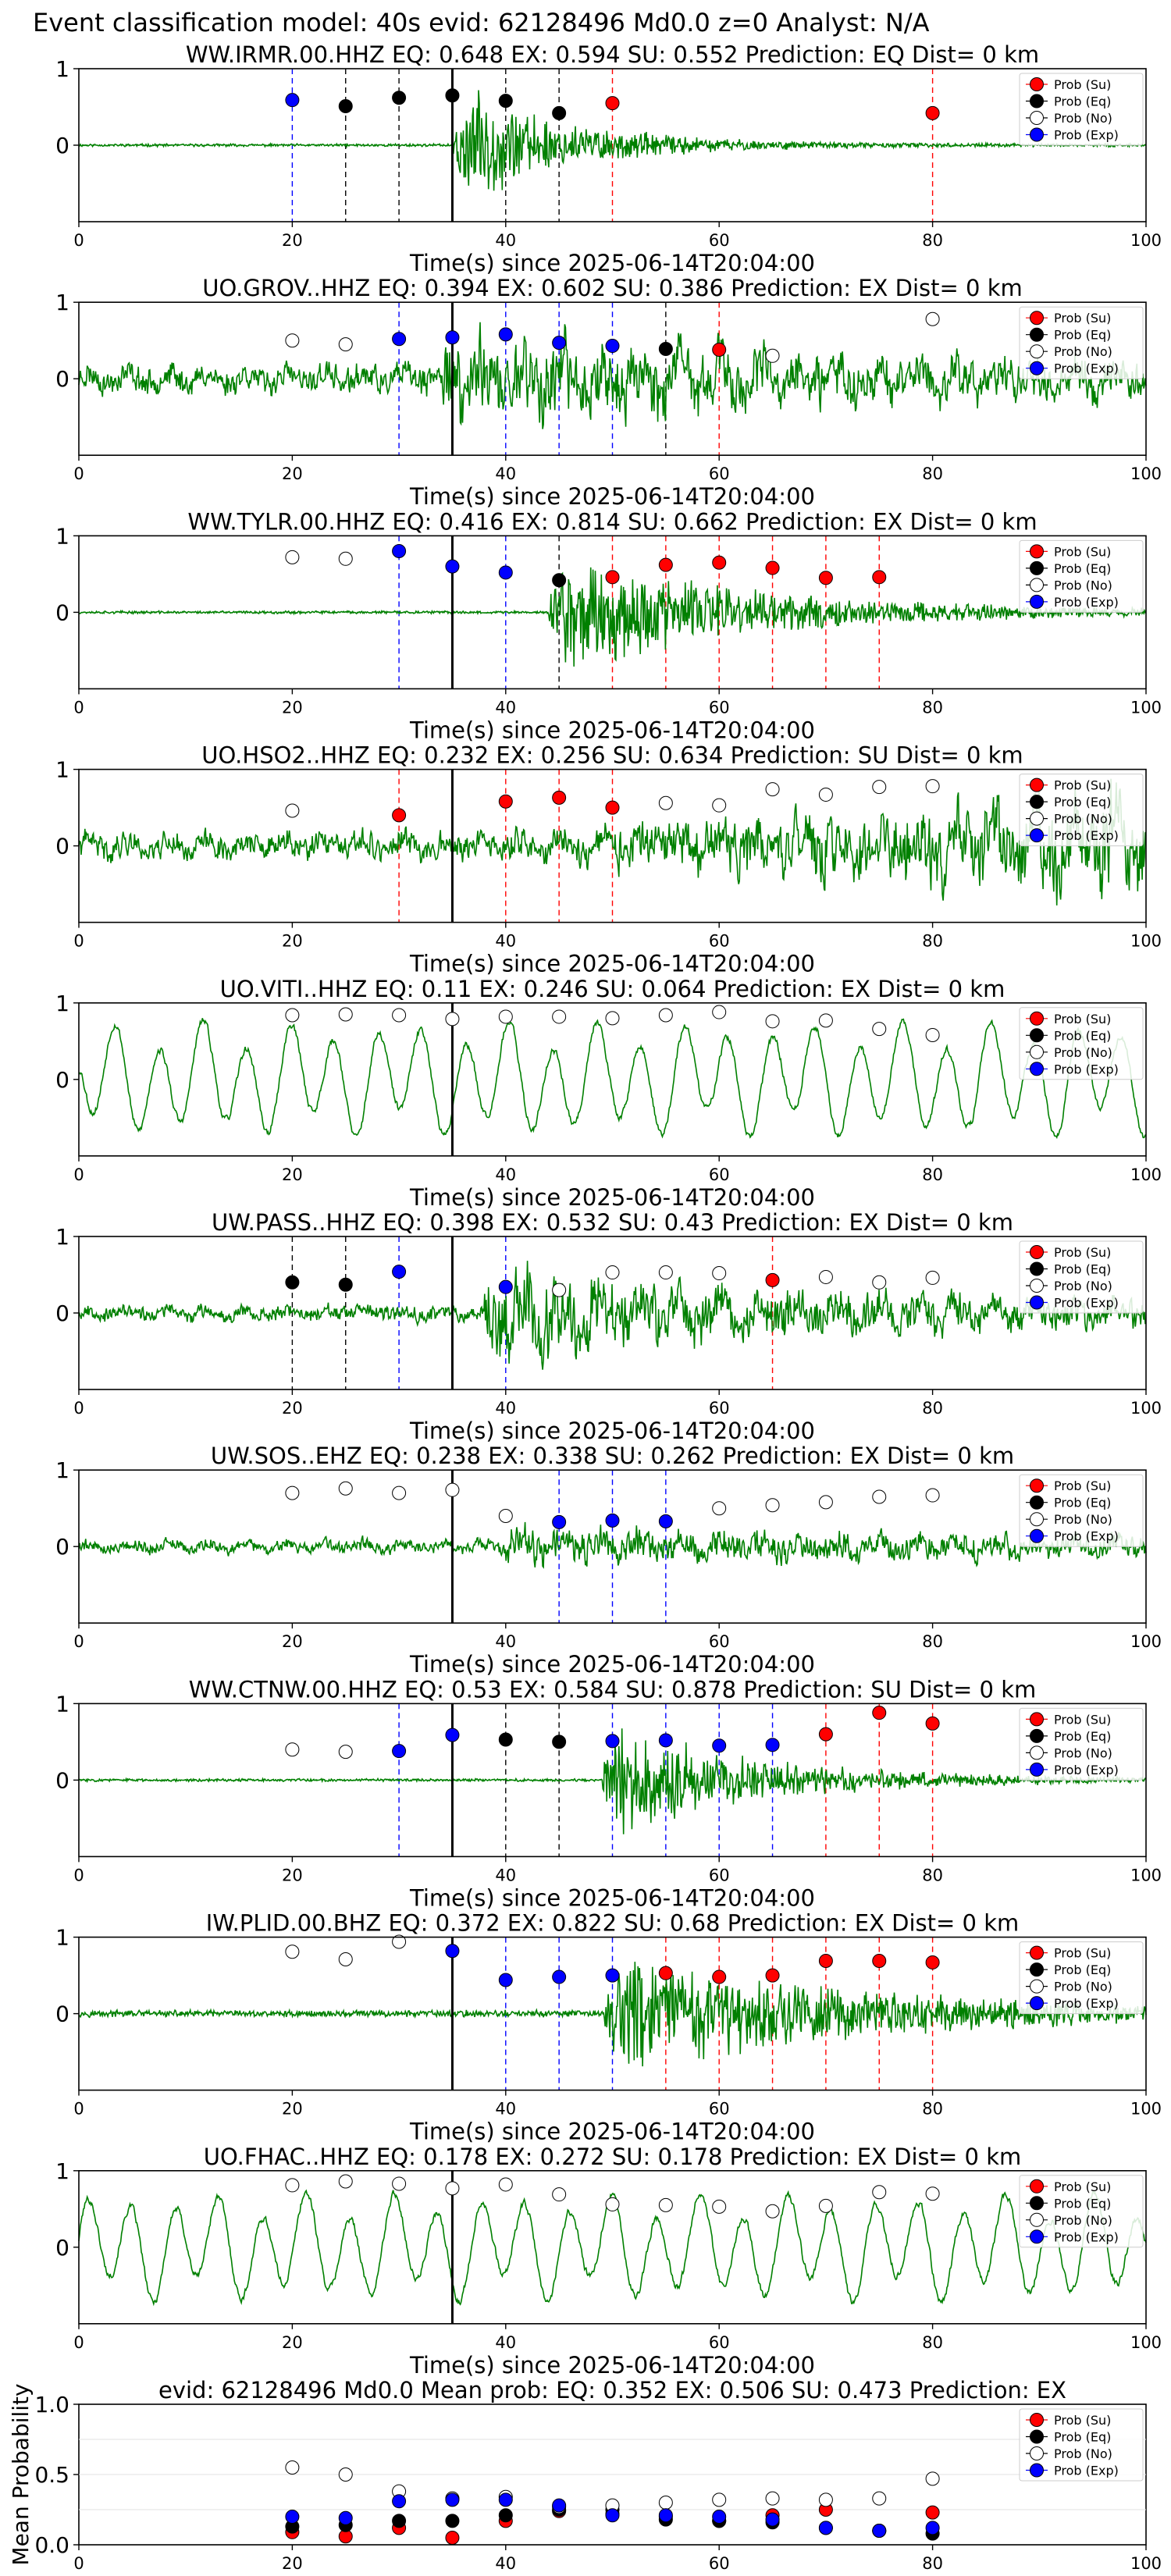 The width and height of the screenshot is (1171, 2576). I want to click on mean-marker-eq, so click(505, 2515).